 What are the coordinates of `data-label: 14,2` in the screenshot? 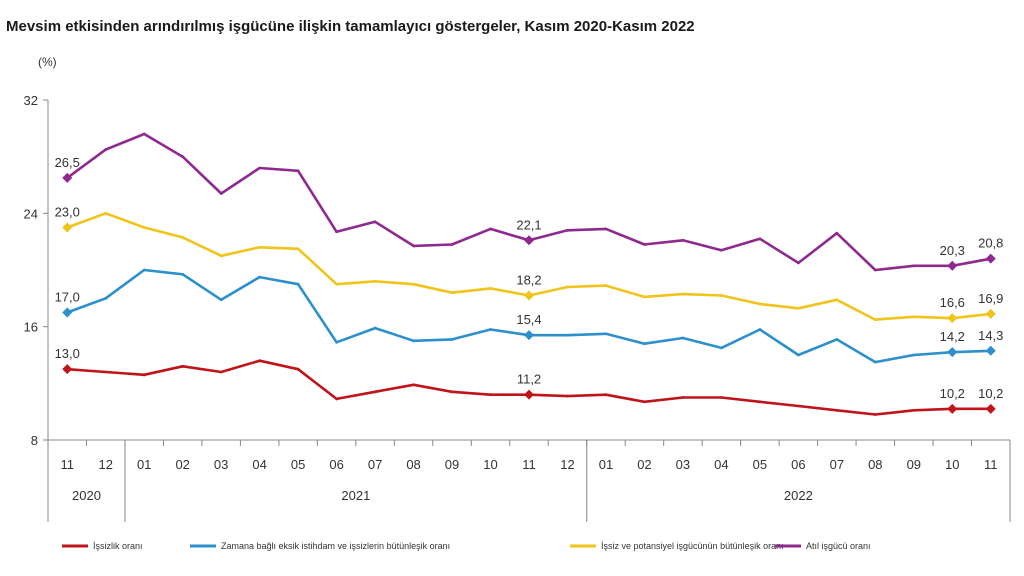 It's located at (952, 336).